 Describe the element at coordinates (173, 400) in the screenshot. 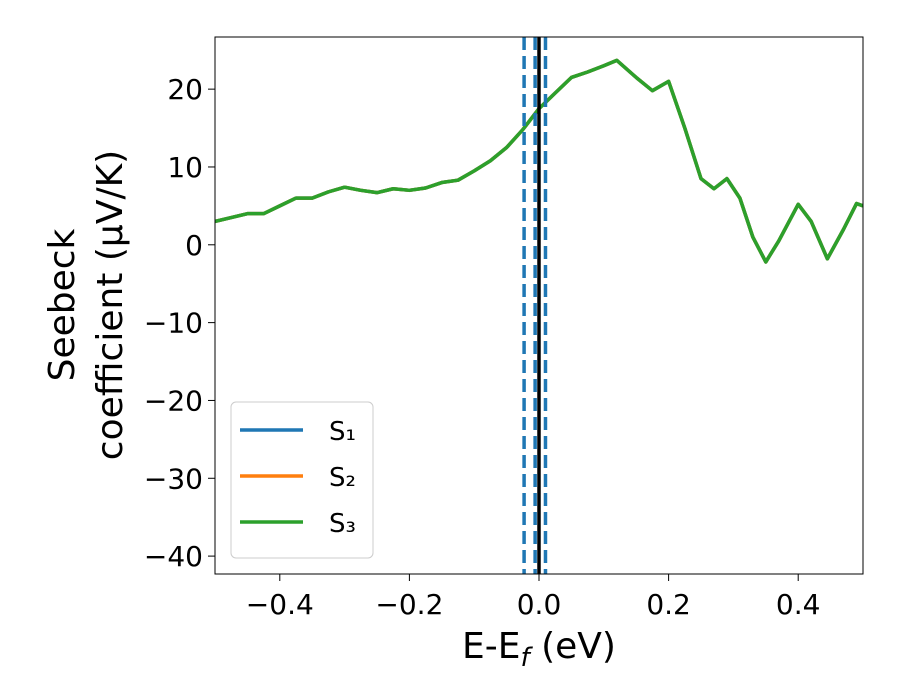

I see `y-tick-label: −20` at that location.